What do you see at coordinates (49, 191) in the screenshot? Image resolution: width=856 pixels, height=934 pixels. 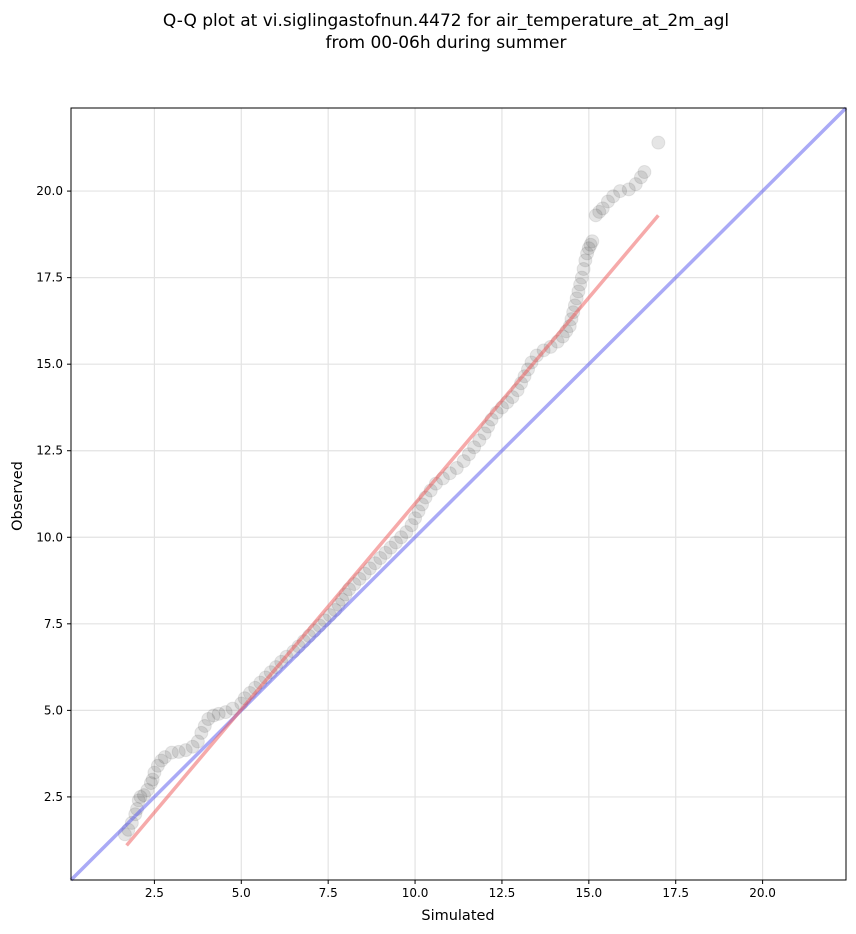 I see `y-tick-label: 20.0` at bounding box center [49, 191].